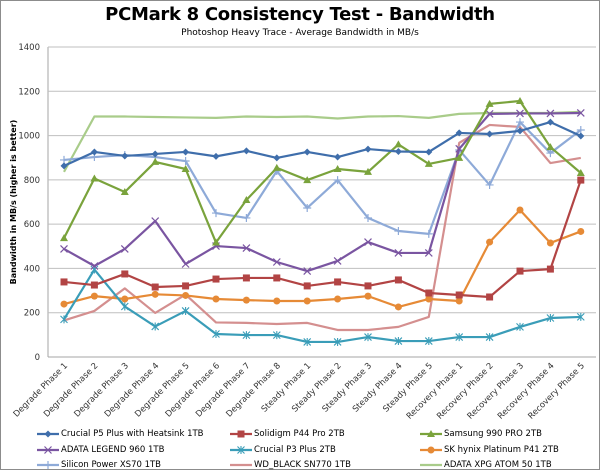  What do you see at coordinates (29, 137) in the screenshot?
I see `y-tick-label: 1000` at bounding box center [29, 137].